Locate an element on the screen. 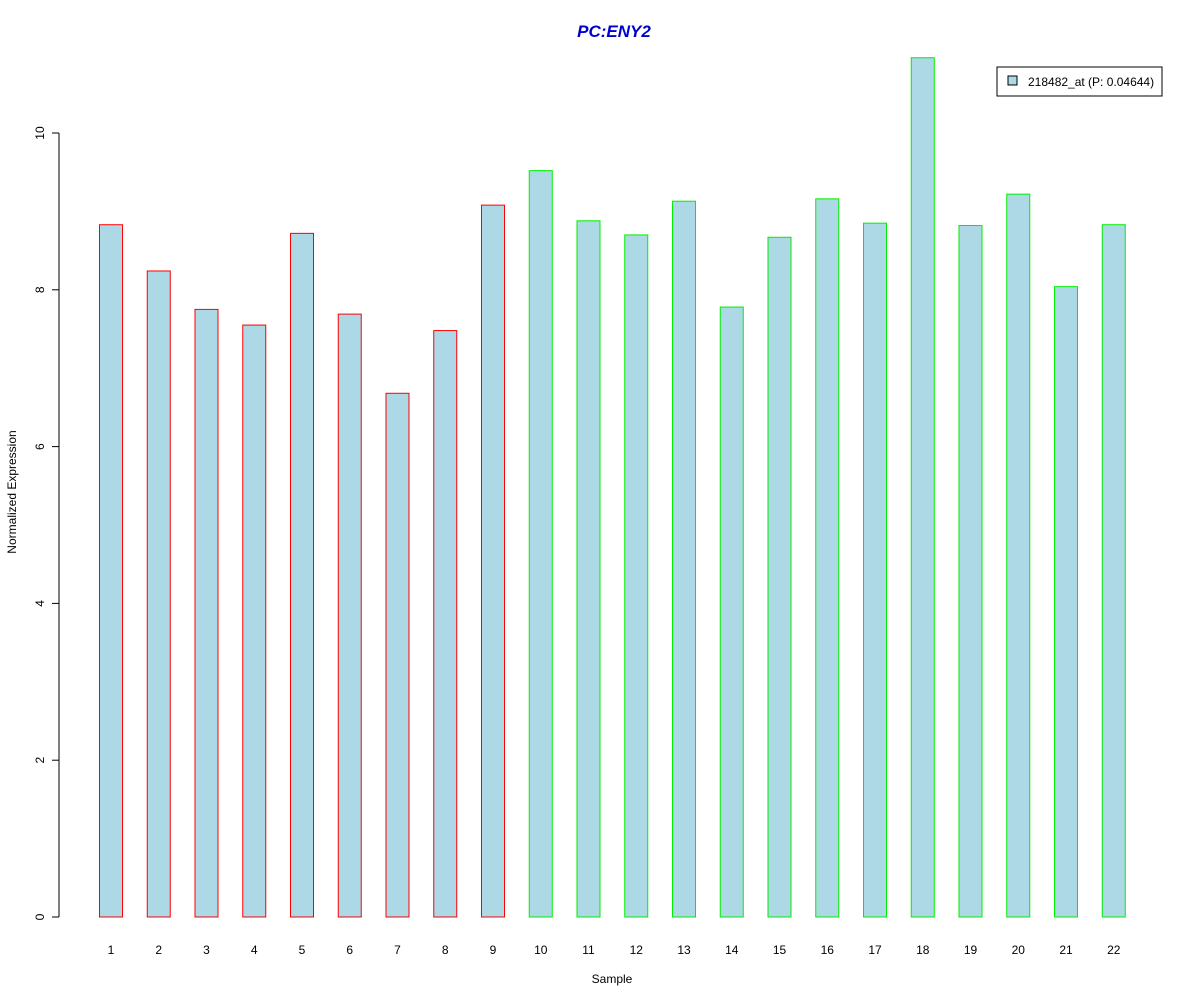  x-tick-label: 18 is located at coordinates (923, 950).